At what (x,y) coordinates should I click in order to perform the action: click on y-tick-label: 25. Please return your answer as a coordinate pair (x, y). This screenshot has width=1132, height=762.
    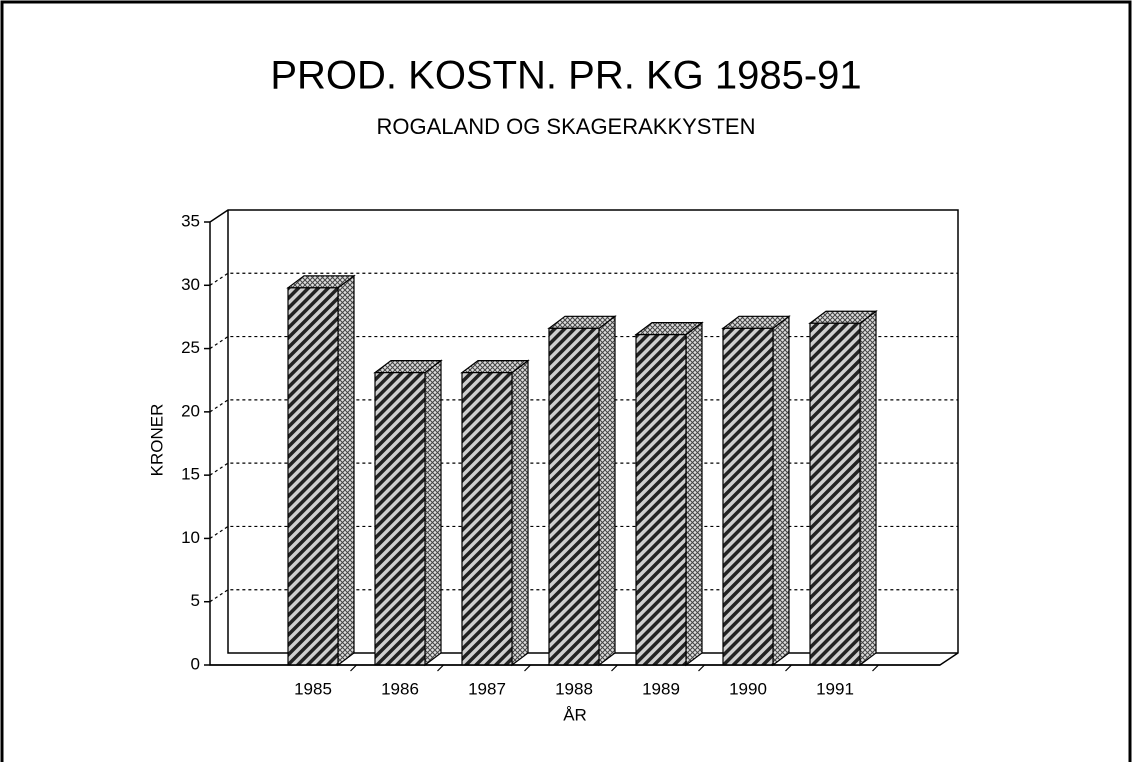
    Looking at the image, I should click on (190, 347).